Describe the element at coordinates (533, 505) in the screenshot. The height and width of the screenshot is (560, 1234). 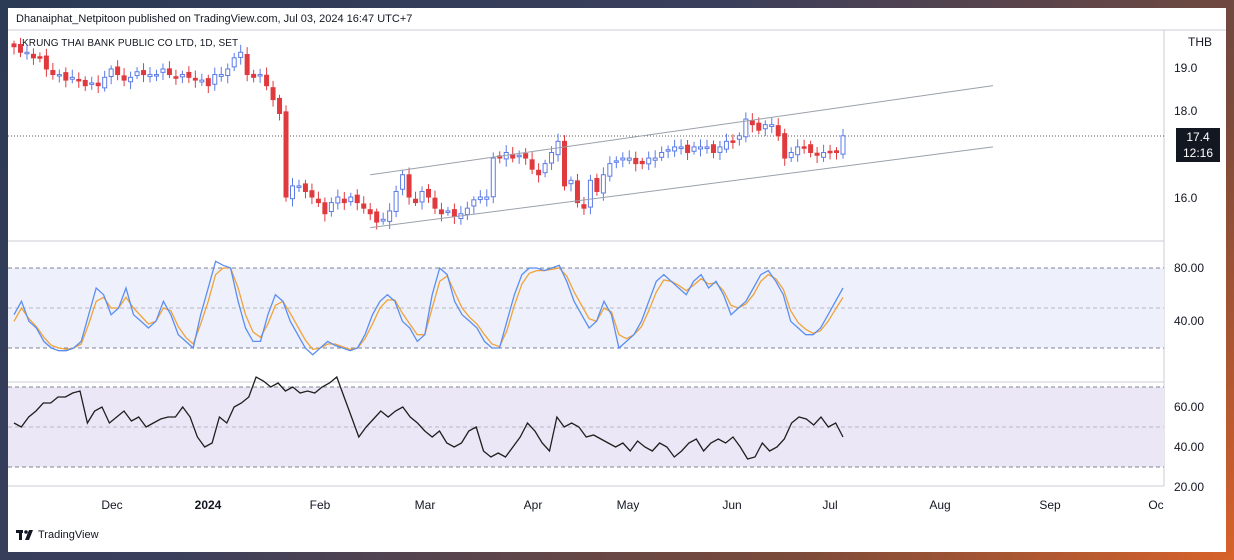
I see `x-tick-apr: Apr` at that location.